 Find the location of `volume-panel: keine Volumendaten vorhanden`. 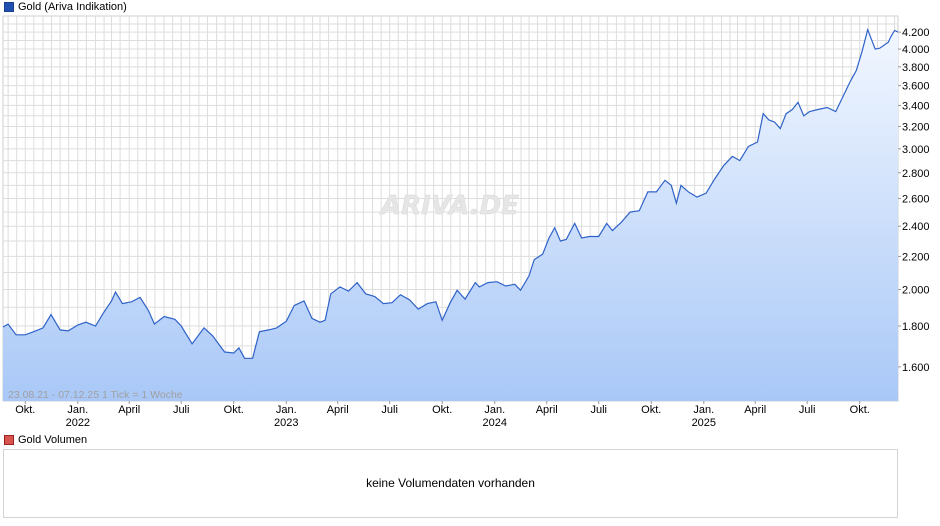

volume-panel: keine Volumendaten vorhanden is located at coordinates (450, 483).